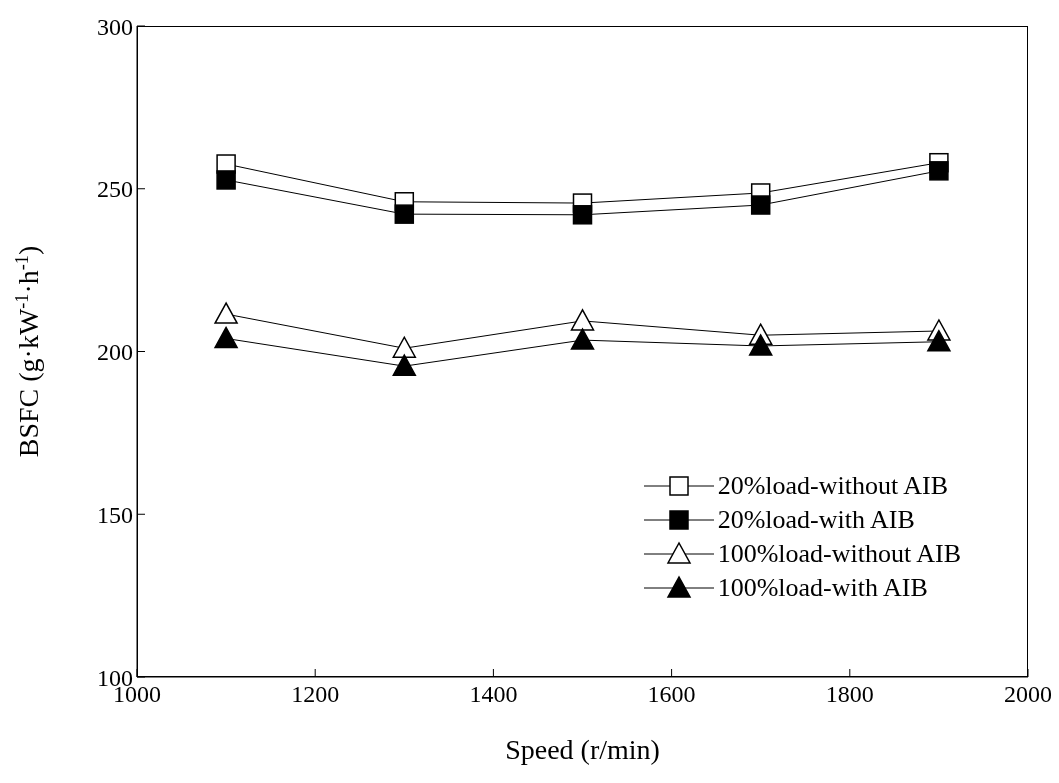 Image resolution: width=1059 pixels, height=783 pixels. Describe the element at coordinates (849, 694) in the screenshot. I see `x-tick-label: 1800` at that location.